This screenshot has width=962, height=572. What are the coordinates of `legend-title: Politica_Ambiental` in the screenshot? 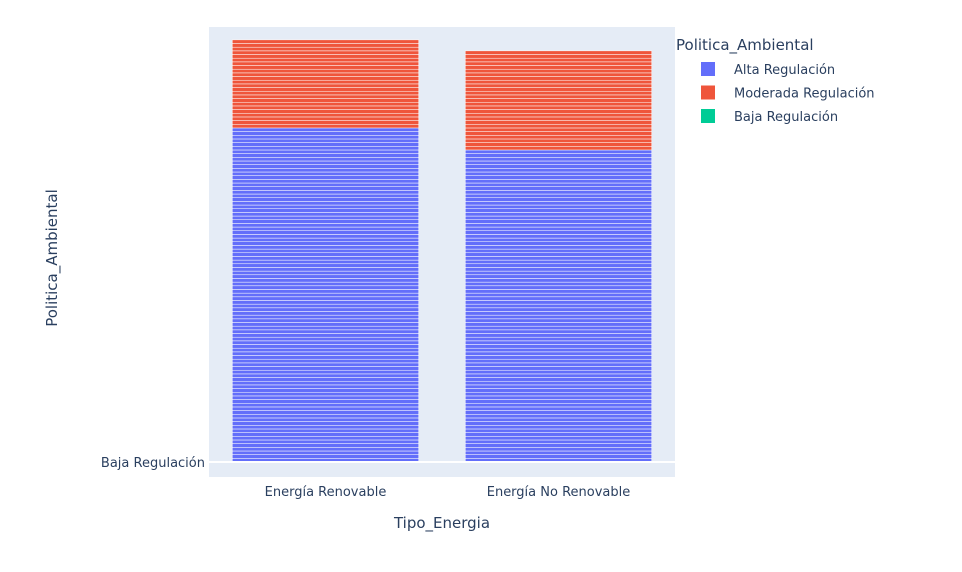 It's located at (745, 45).